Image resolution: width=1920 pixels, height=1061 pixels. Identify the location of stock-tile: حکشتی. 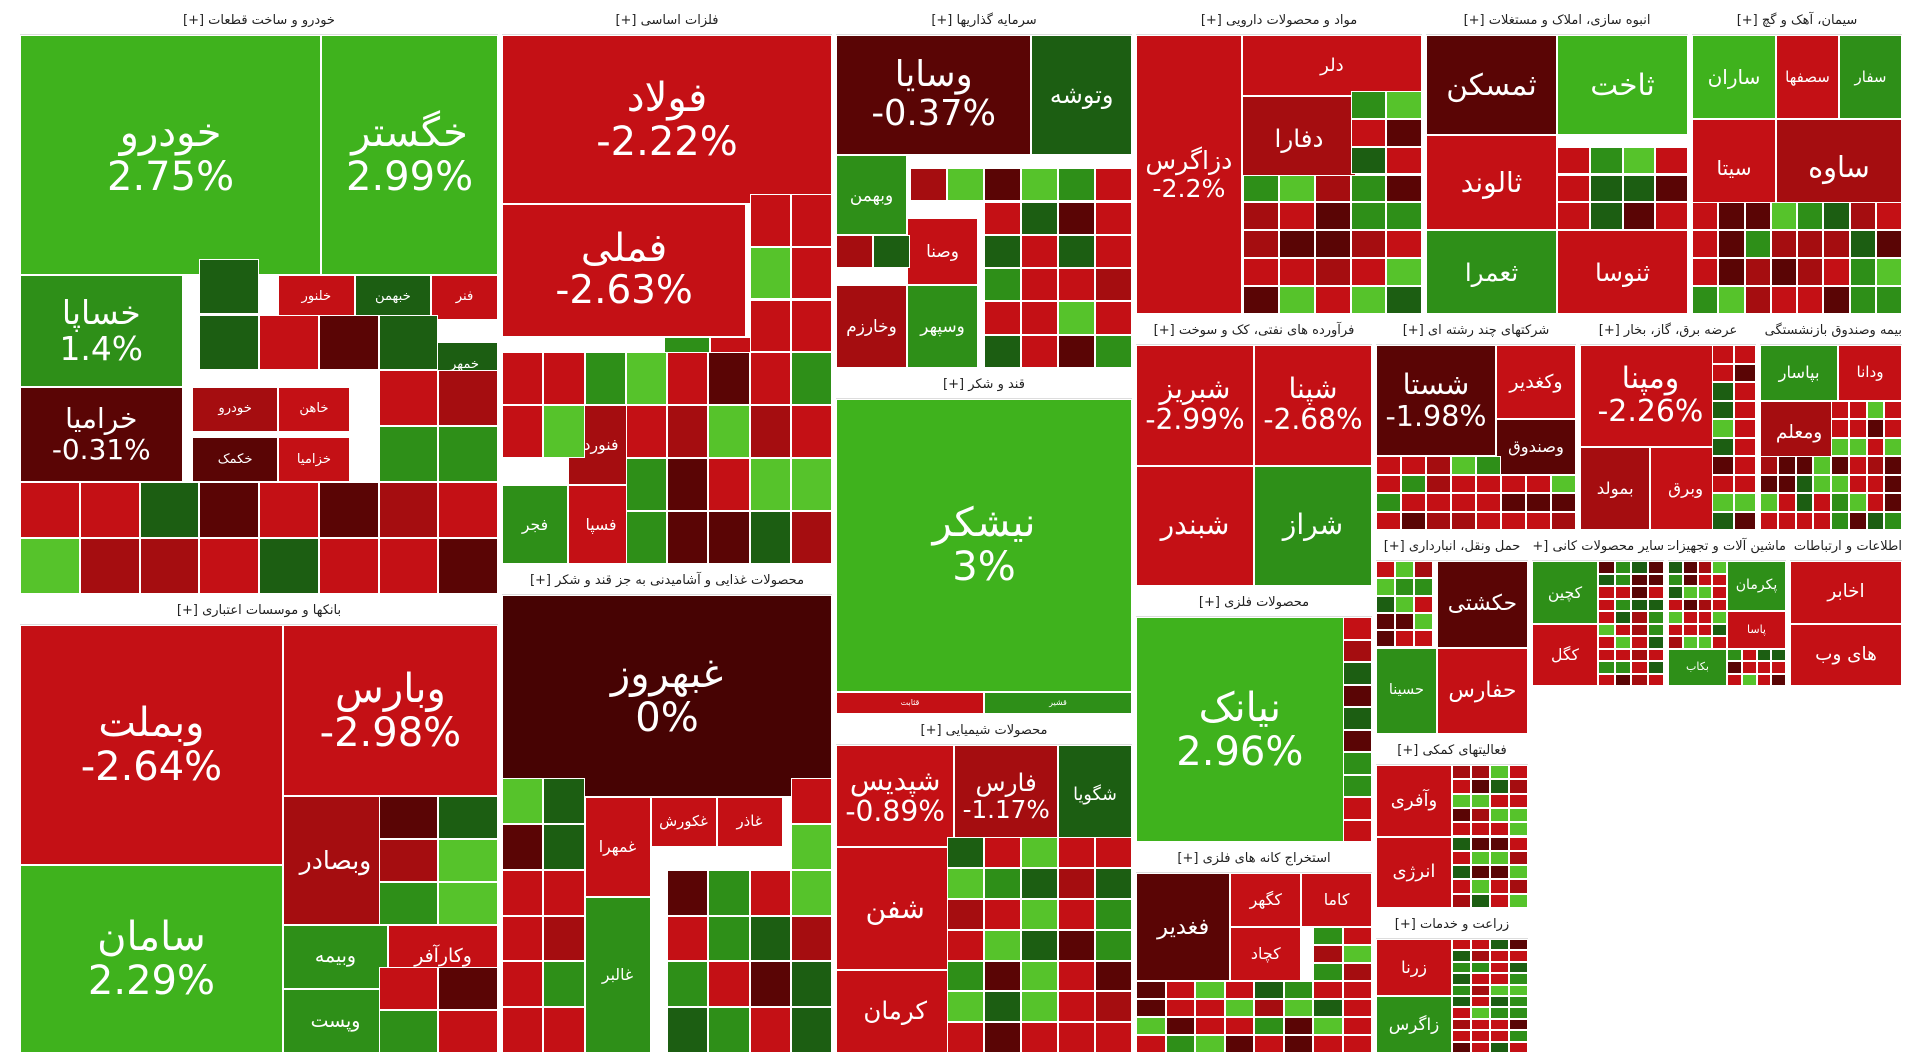
(1482, 604).